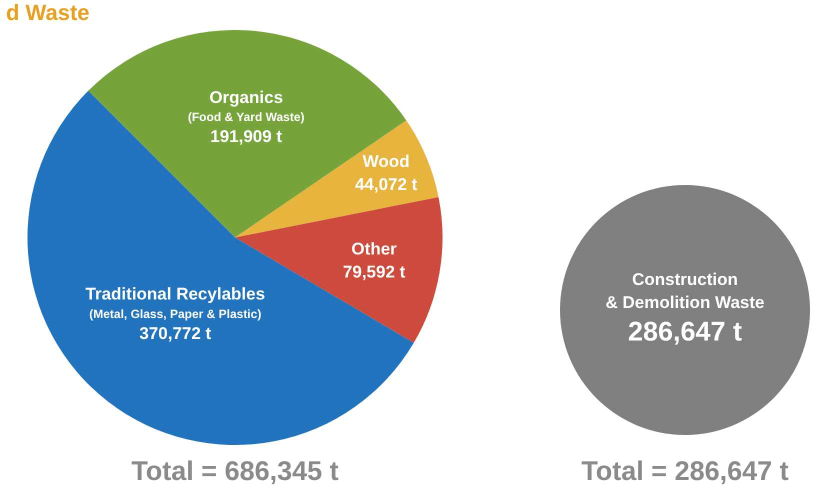 The width and height of the screenshot is (818, 492). What do you see at coordinates (386, 184) in the screenshot?
I see `data-label: 44,072 t` at bounding box center [386, 184].